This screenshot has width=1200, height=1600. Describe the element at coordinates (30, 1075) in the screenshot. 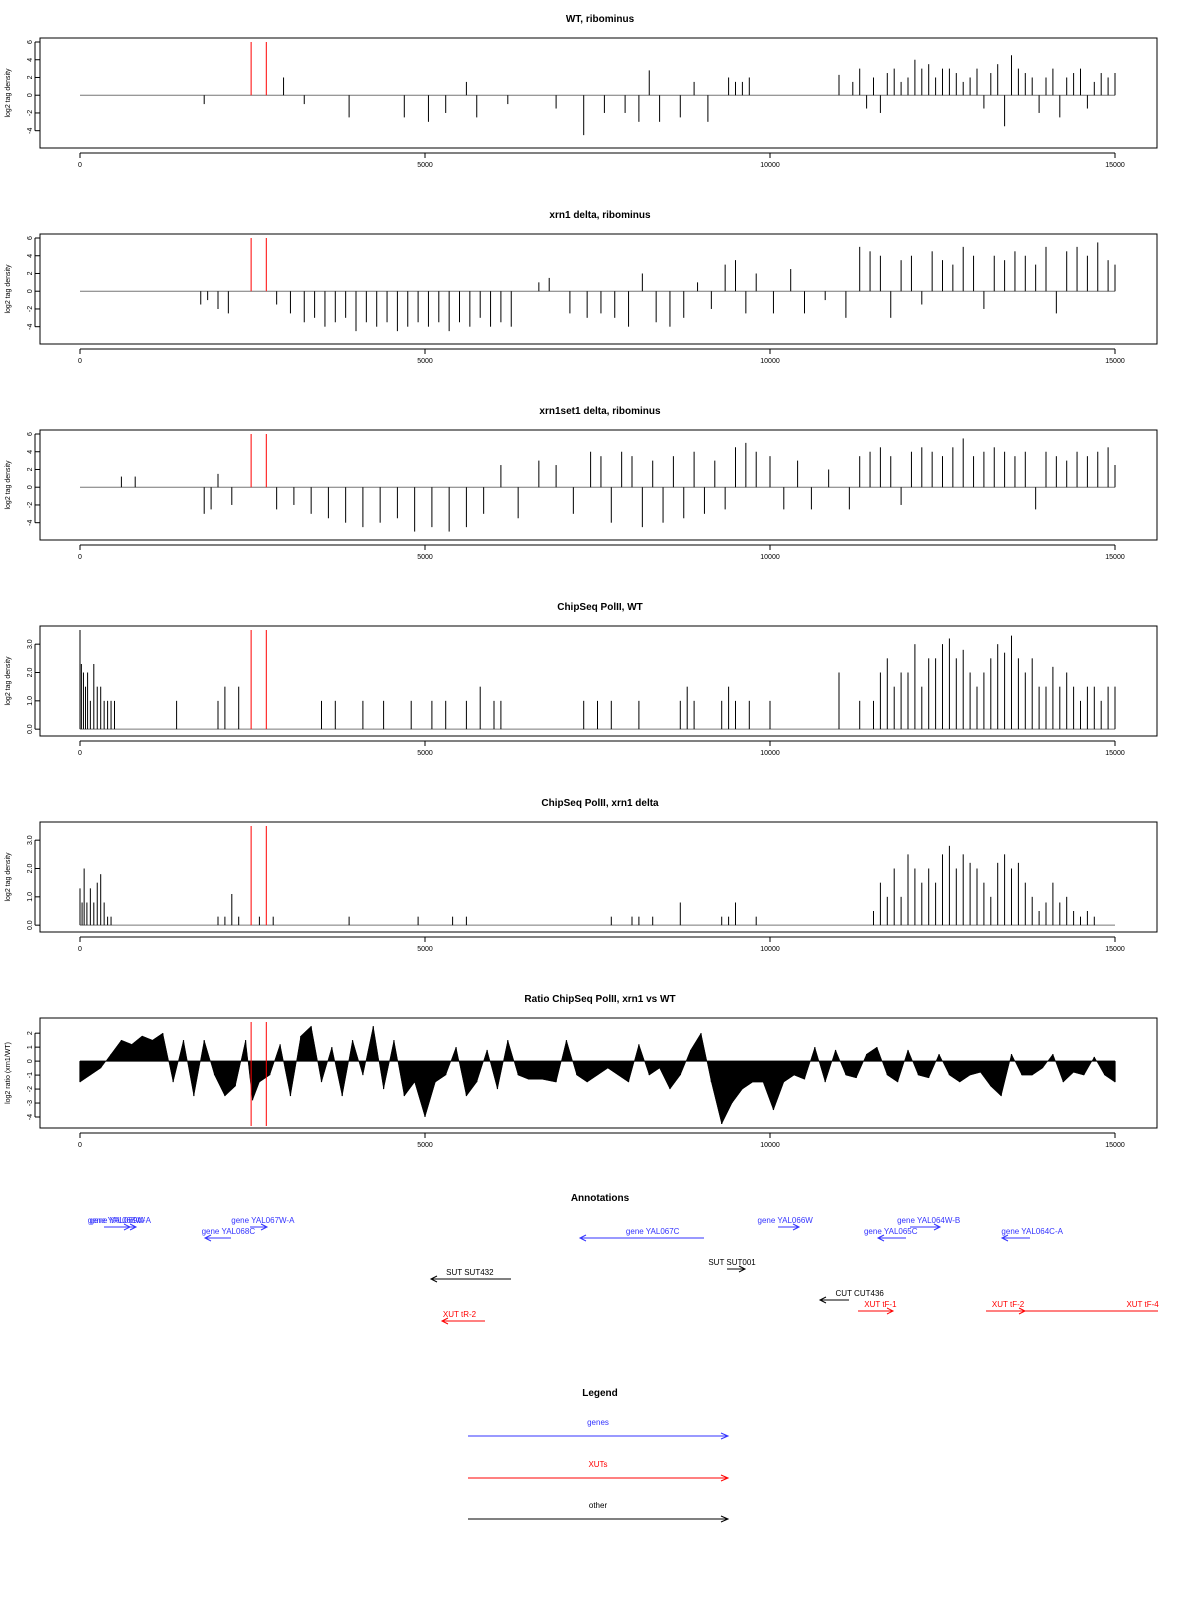

I see `y-tick-label: -1` at that location.